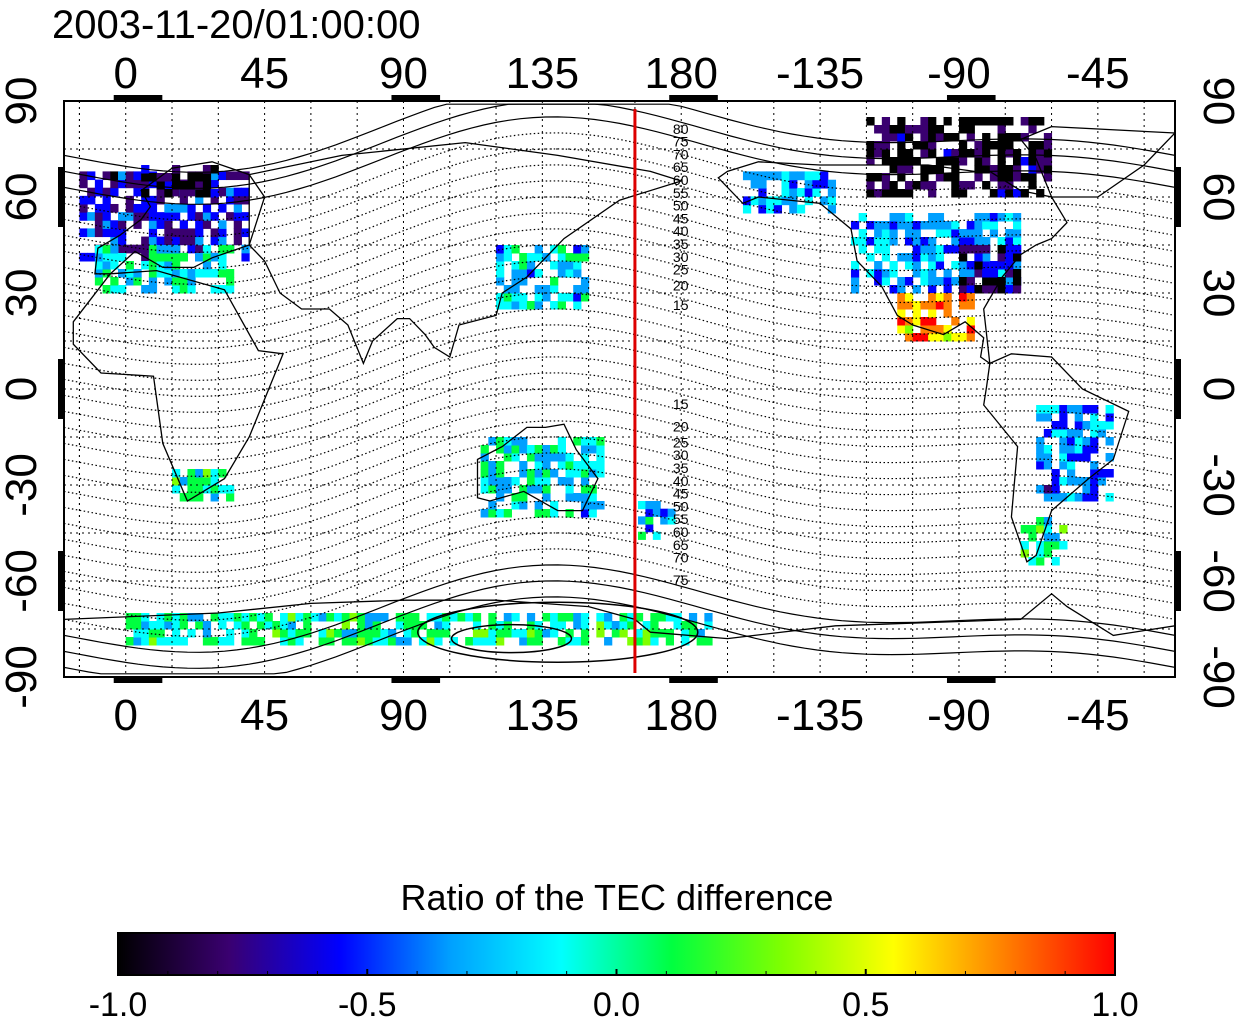 This screenshot has height=1024, width=1240. What do you see at coordinates (681, 506) in the screenshot?
I see `dip-contour-label: 50` at bounding box center [681, 506].